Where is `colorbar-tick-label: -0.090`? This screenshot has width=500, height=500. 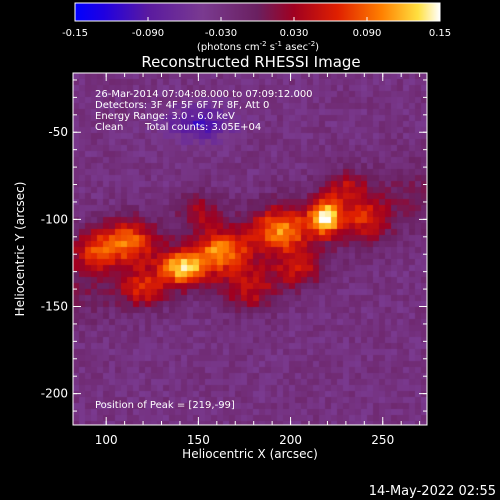 colorbar-tick-label: -0.090 is located at coordinates (148, 33).